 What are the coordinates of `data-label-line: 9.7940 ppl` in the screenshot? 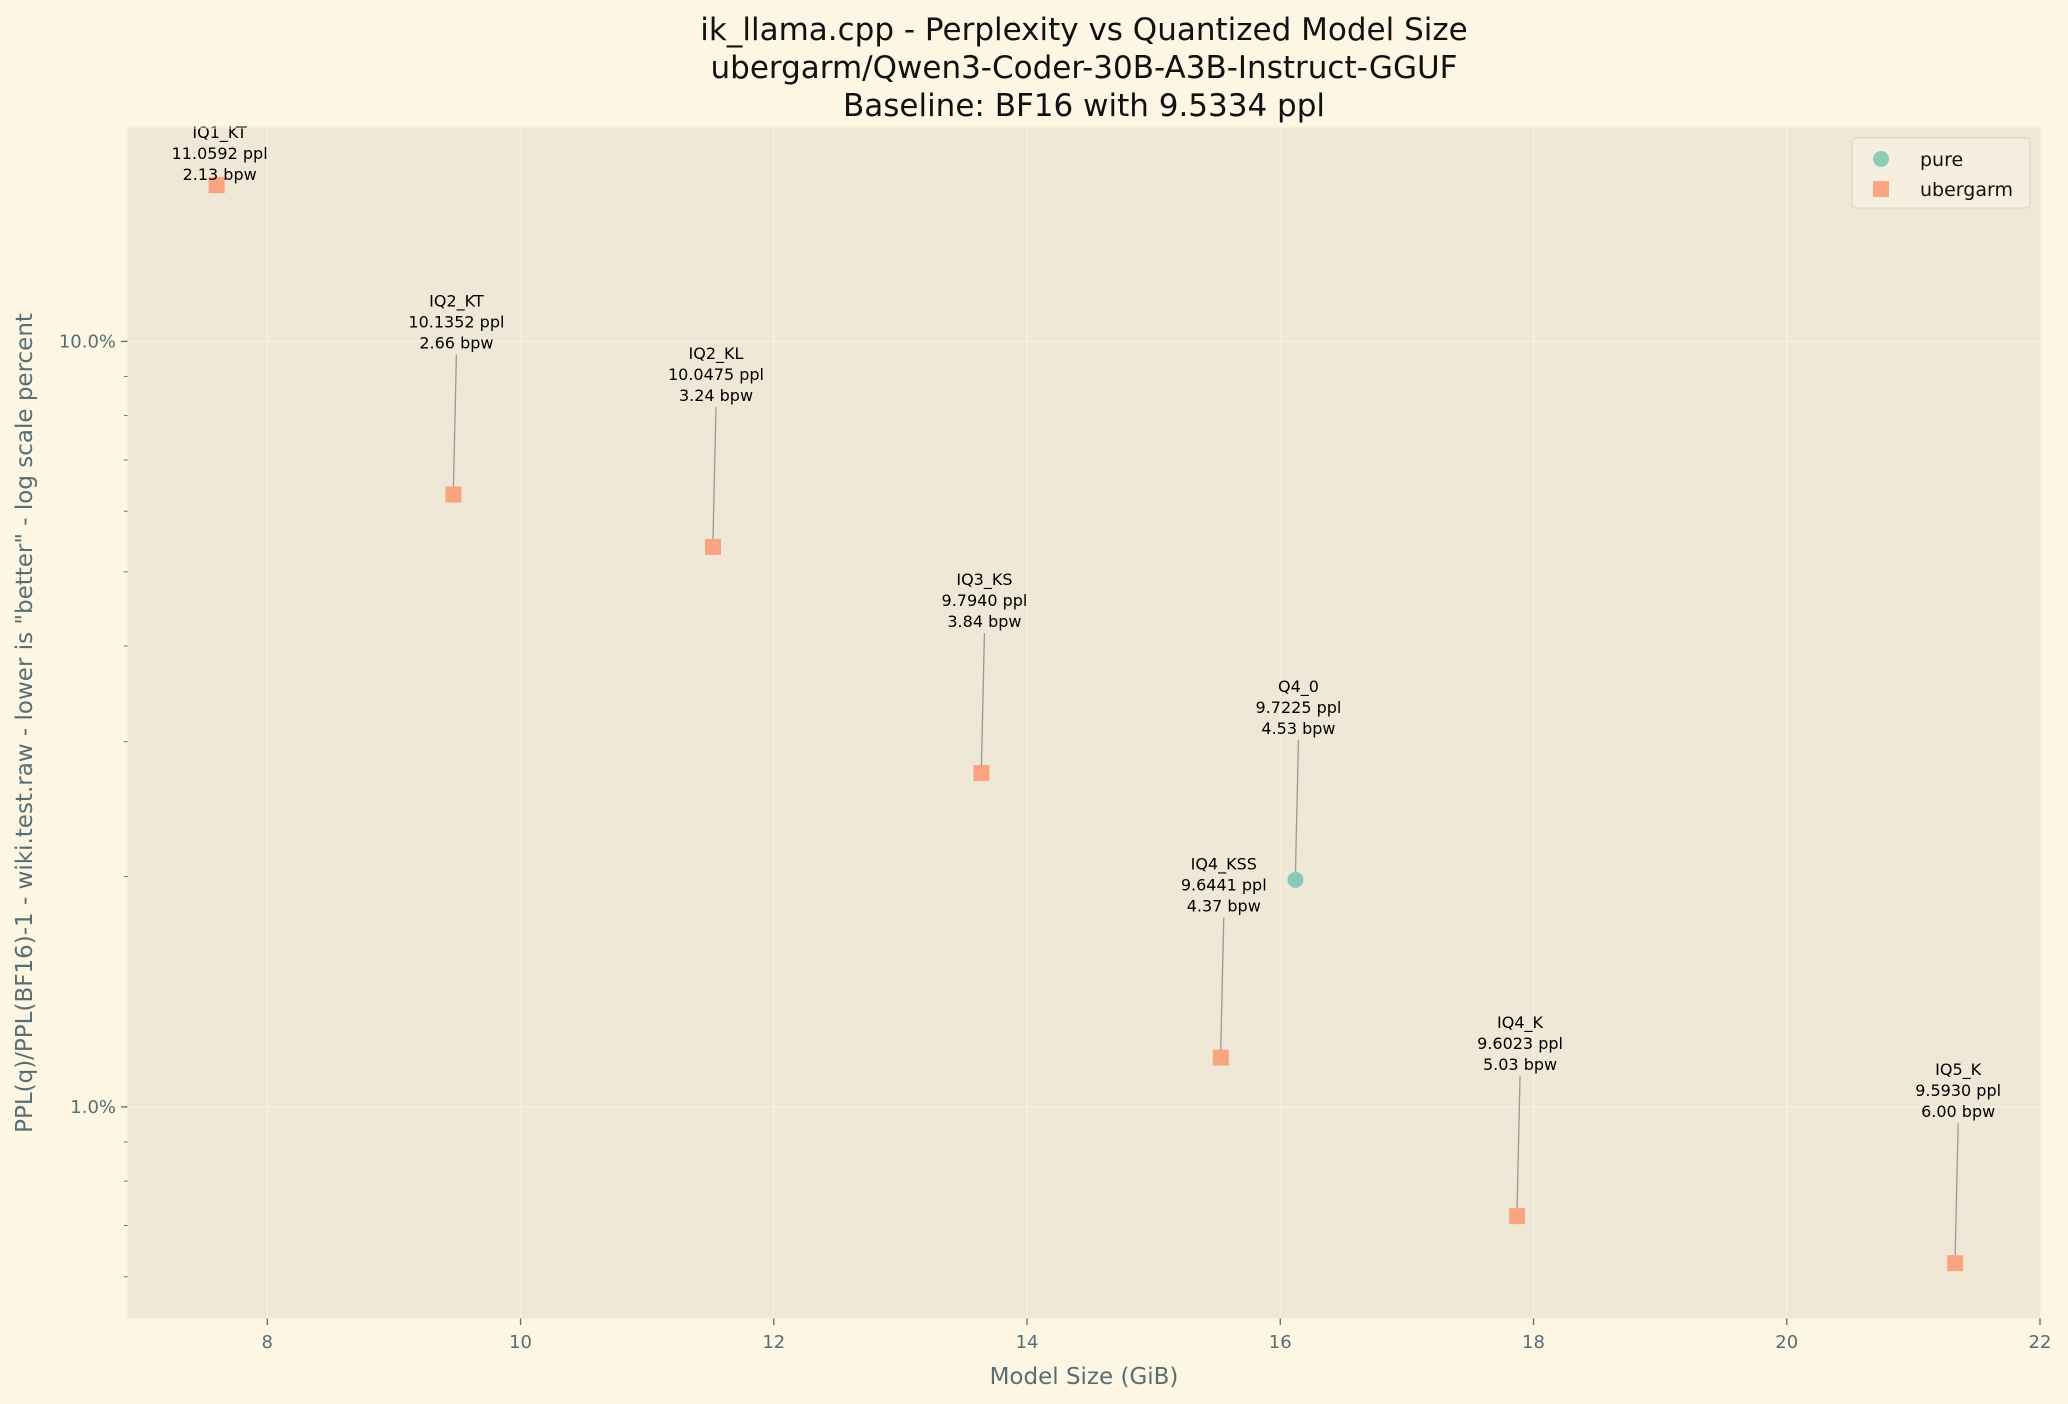 It's located at (985, 600).